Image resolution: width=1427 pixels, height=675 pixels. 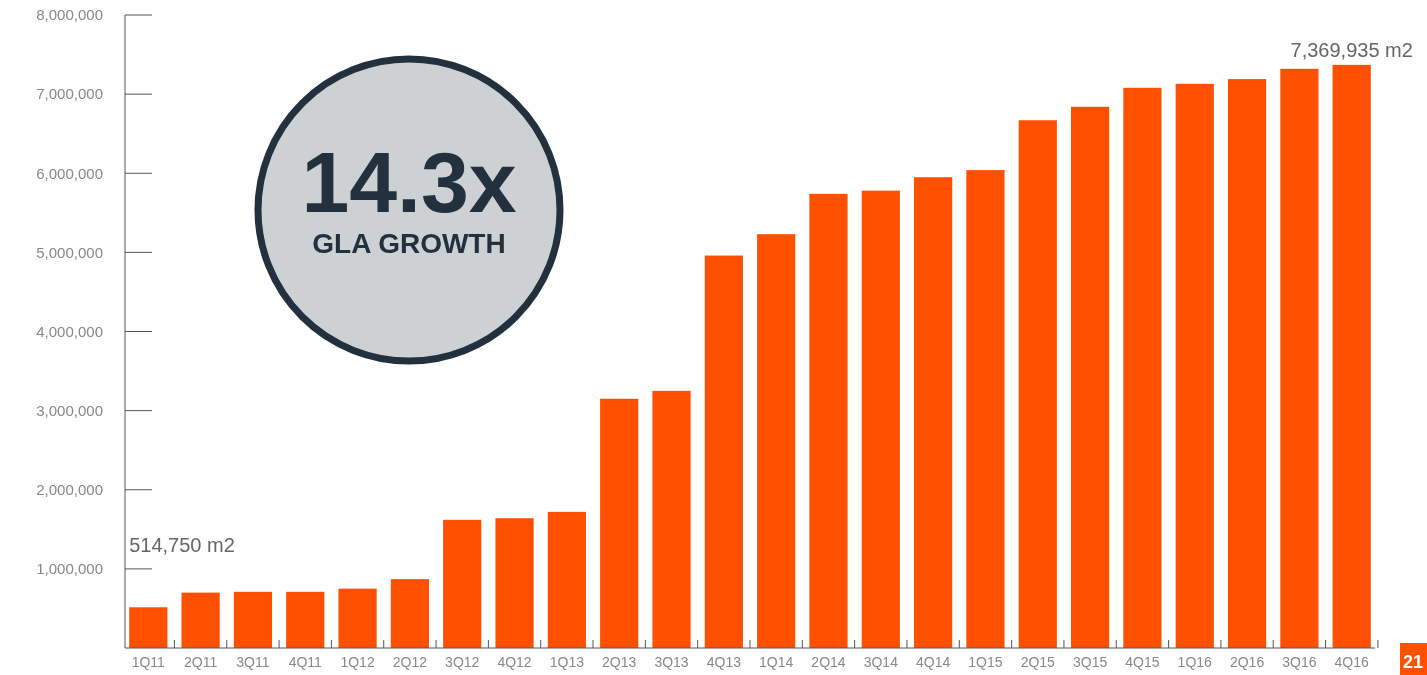 What do you see at coordinates (201, 662) in the screenshot?
I see `x-tick-label: 2Q11` at bounding box center [201, 662].